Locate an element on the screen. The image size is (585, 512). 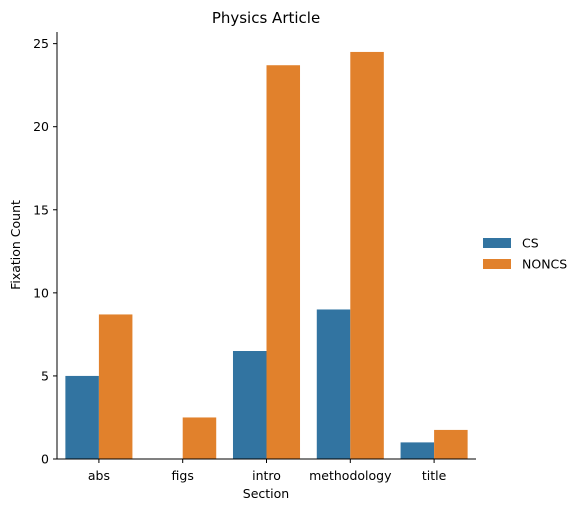
legend-swatch-noncs is located at coordinates (497, 264).